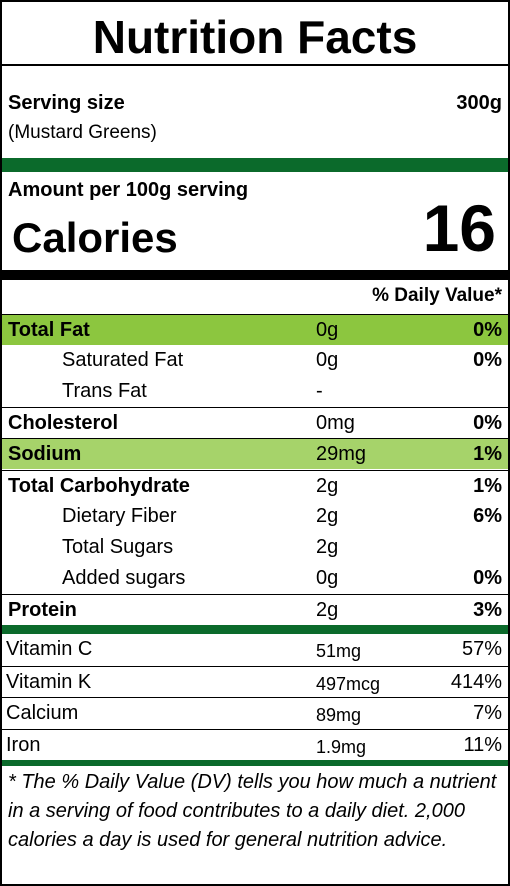 This screenshot has height=886, width=510. What do you see at coordinates (49, 649) in the screenshot?
I see `vitamin-name: Vitamin C` at bounding box center [49, 649].